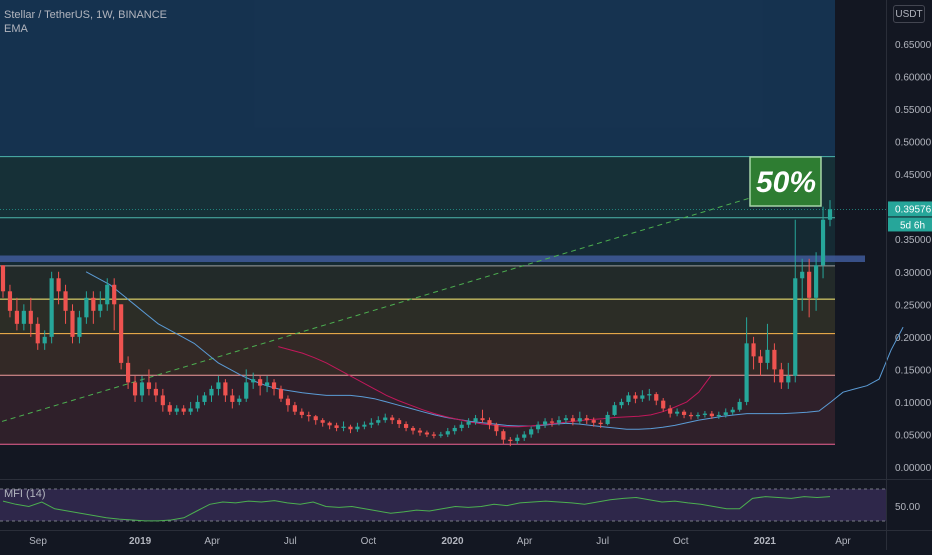  What do you see at coordinates (913, 209) in the screenshot?
I see `price-badge-value: 0.39576` at bounding box center [913, 209].